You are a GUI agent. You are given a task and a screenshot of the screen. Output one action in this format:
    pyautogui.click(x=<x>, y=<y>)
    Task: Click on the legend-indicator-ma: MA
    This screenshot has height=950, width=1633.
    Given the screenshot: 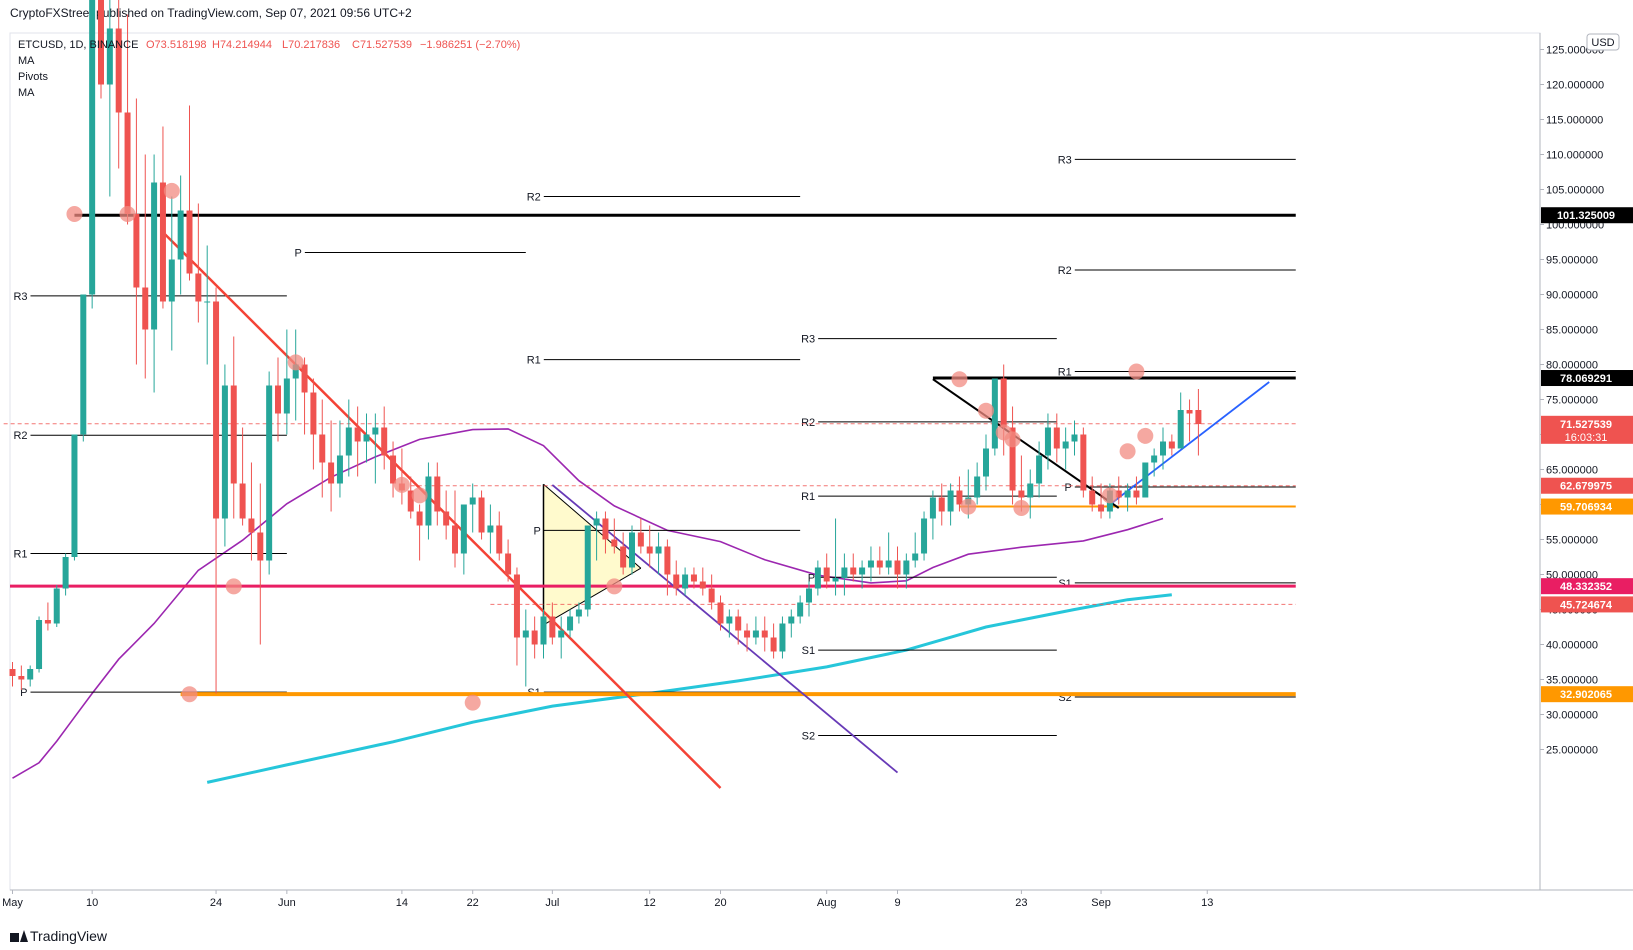 What is the action you would take?
    pyautogui.click(x=26, y=61)
    